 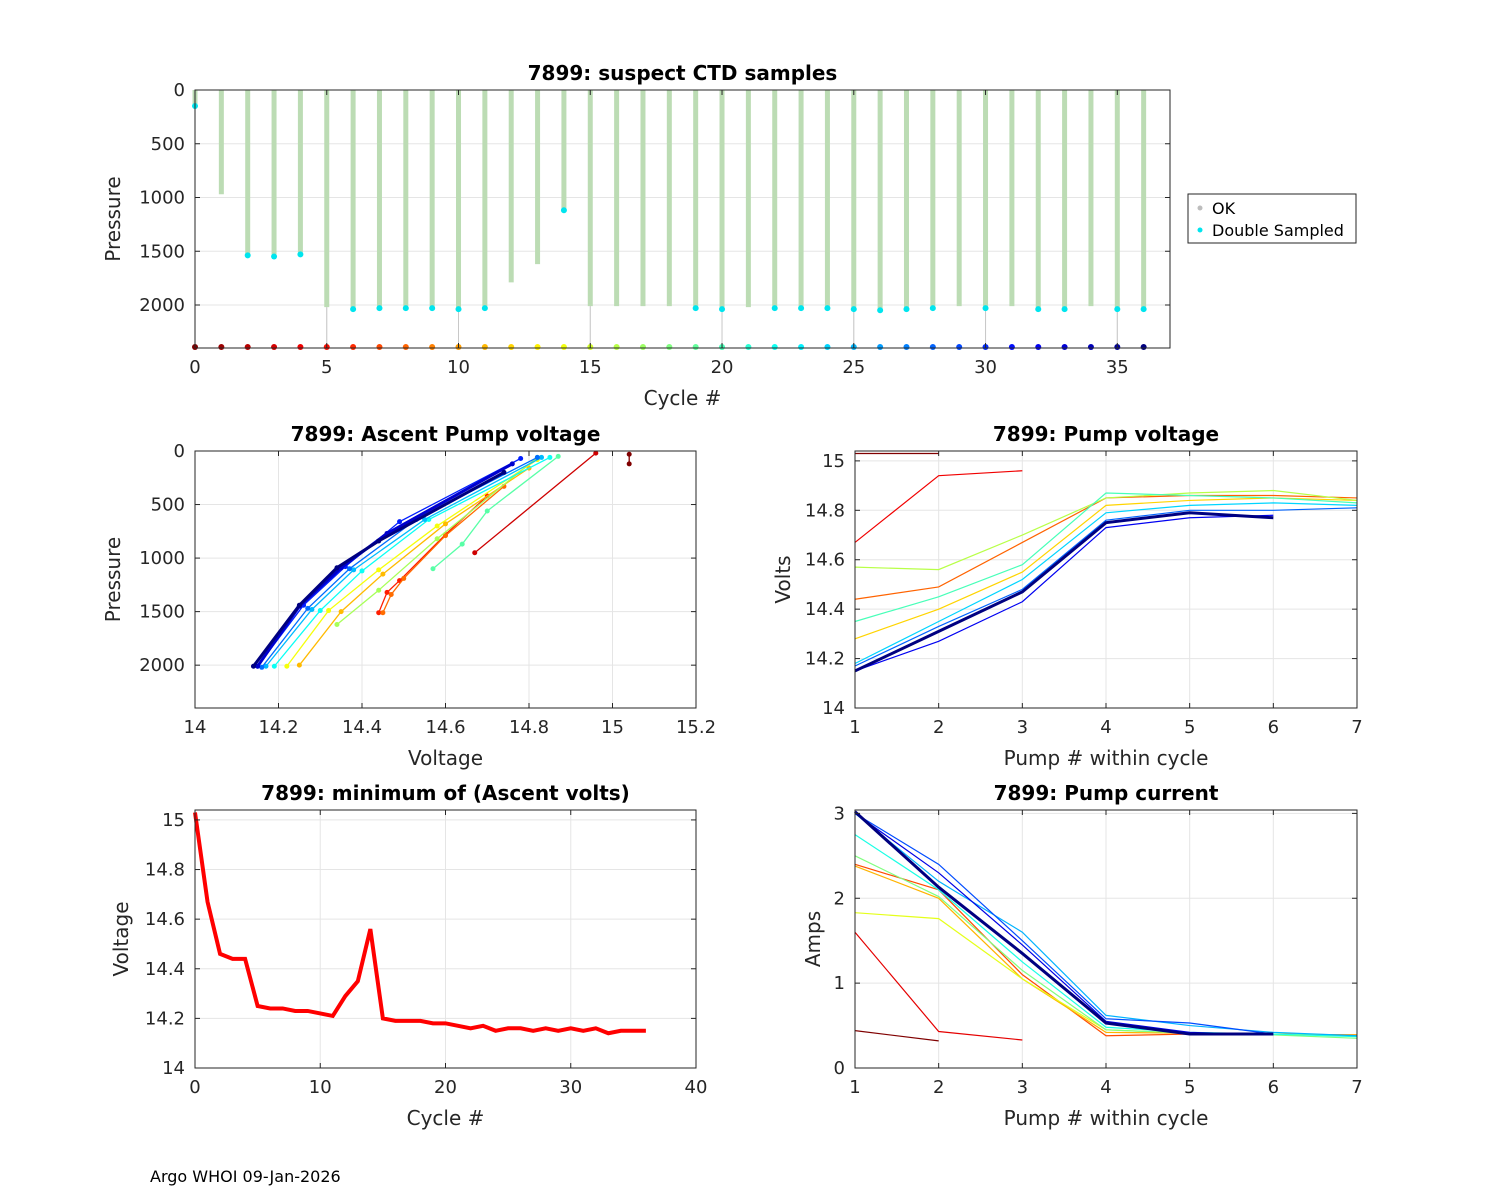 I want to click on y-tick-label: 14.4, so click(x=825, y=609).